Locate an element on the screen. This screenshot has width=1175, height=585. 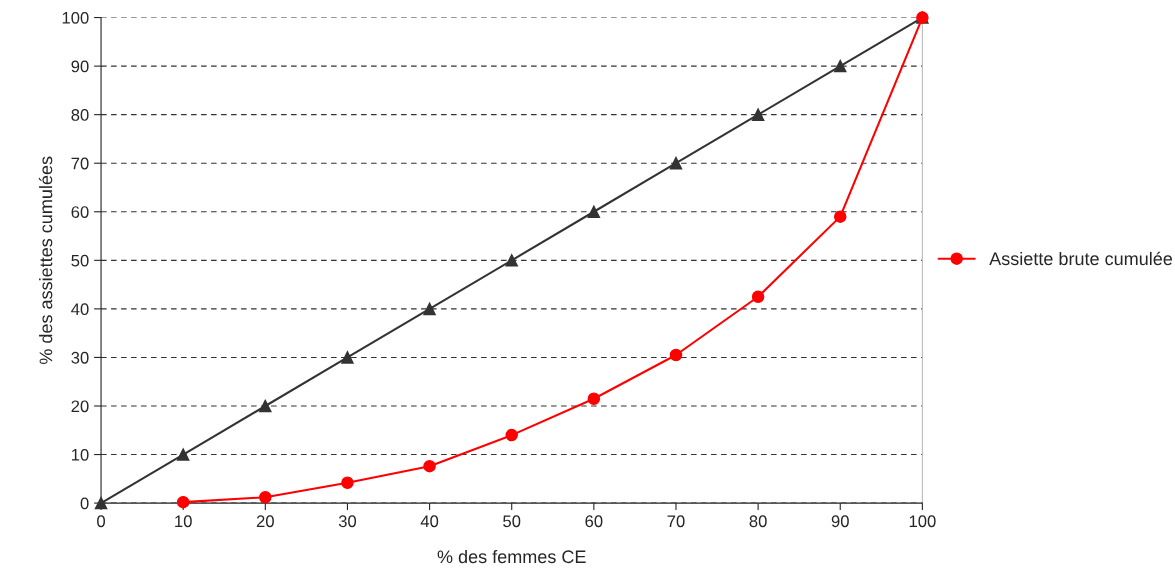
y-tick-label: 70 is located at coordinates (80, 163).